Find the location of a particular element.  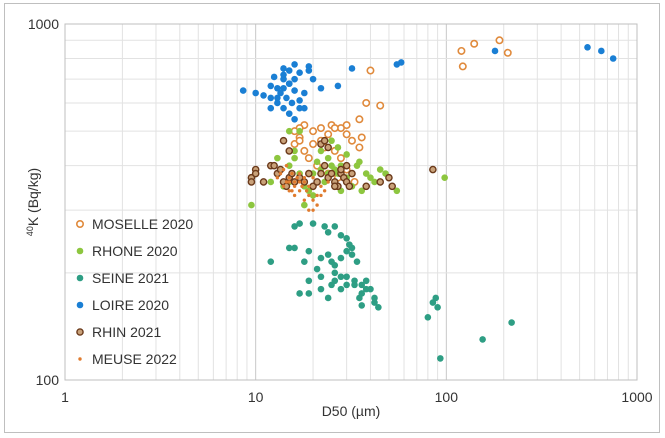

y-axis-label-text: K (Bq/kg) is located at coordinates (33, 197).